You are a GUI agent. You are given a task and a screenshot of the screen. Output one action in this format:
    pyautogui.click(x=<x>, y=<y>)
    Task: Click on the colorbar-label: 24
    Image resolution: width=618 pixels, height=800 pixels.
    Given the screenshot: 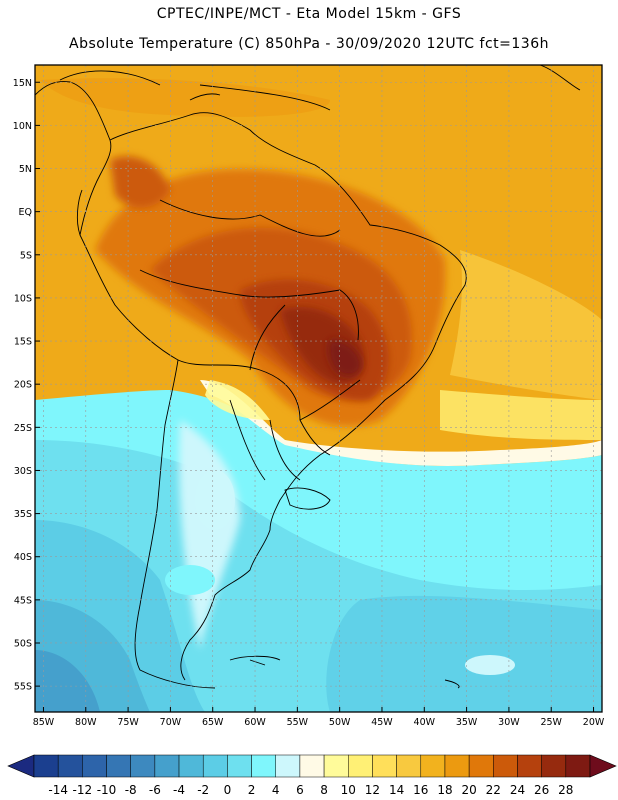 What is the action you would take?
    pyautogui.click(x=517, y=790)
    